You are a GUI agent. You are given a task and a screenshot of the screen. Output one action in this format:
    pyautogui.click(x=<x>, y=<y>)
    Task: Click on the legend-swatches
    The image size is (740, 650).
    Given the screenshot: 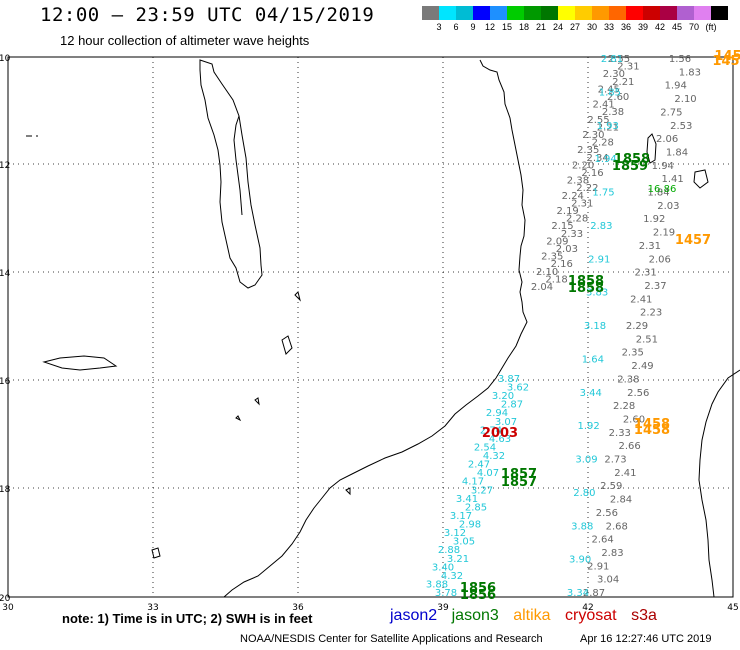 What is the action you would take?
    pyautogui.click(x=575, y=13)
    